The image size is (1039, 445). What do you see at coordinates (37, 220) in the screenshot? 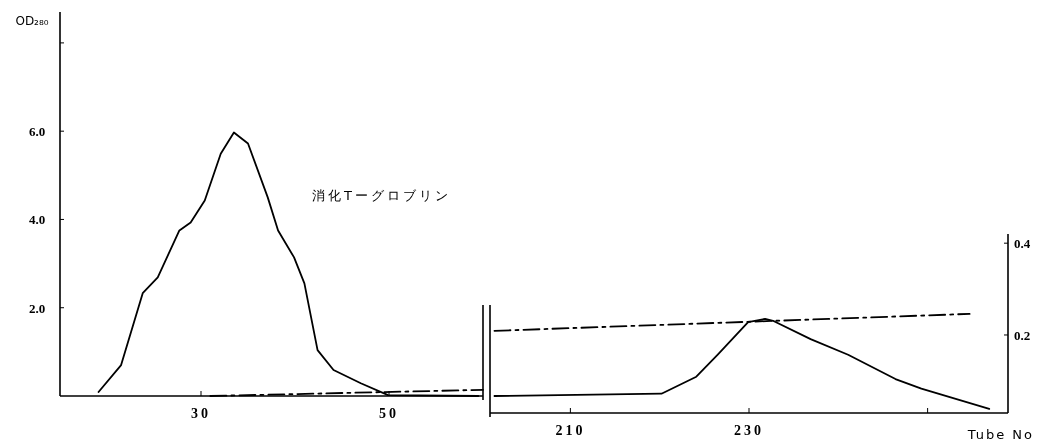
I see `y-tick-label: 4.0` at bounding box center [37, 220].